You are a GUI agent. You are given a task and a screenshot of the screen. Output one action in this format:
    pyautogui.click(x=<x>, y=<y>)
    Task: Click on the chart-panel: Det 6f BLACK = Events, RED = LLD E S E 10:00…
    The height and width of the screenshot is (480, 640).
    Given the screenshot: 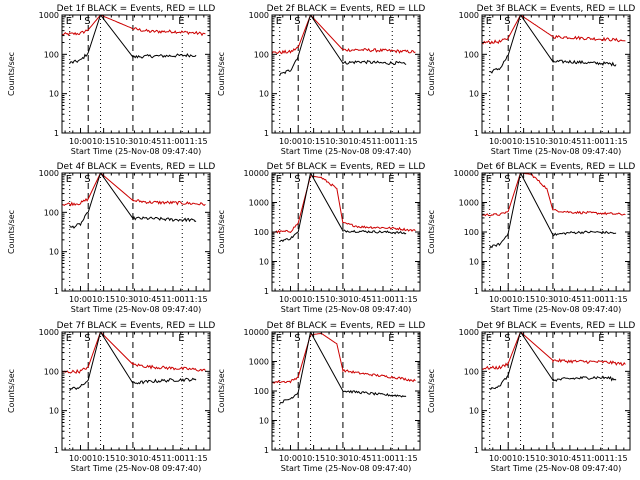 What is the action you would take?
    pyautogui.click(x=531, y=238)
    